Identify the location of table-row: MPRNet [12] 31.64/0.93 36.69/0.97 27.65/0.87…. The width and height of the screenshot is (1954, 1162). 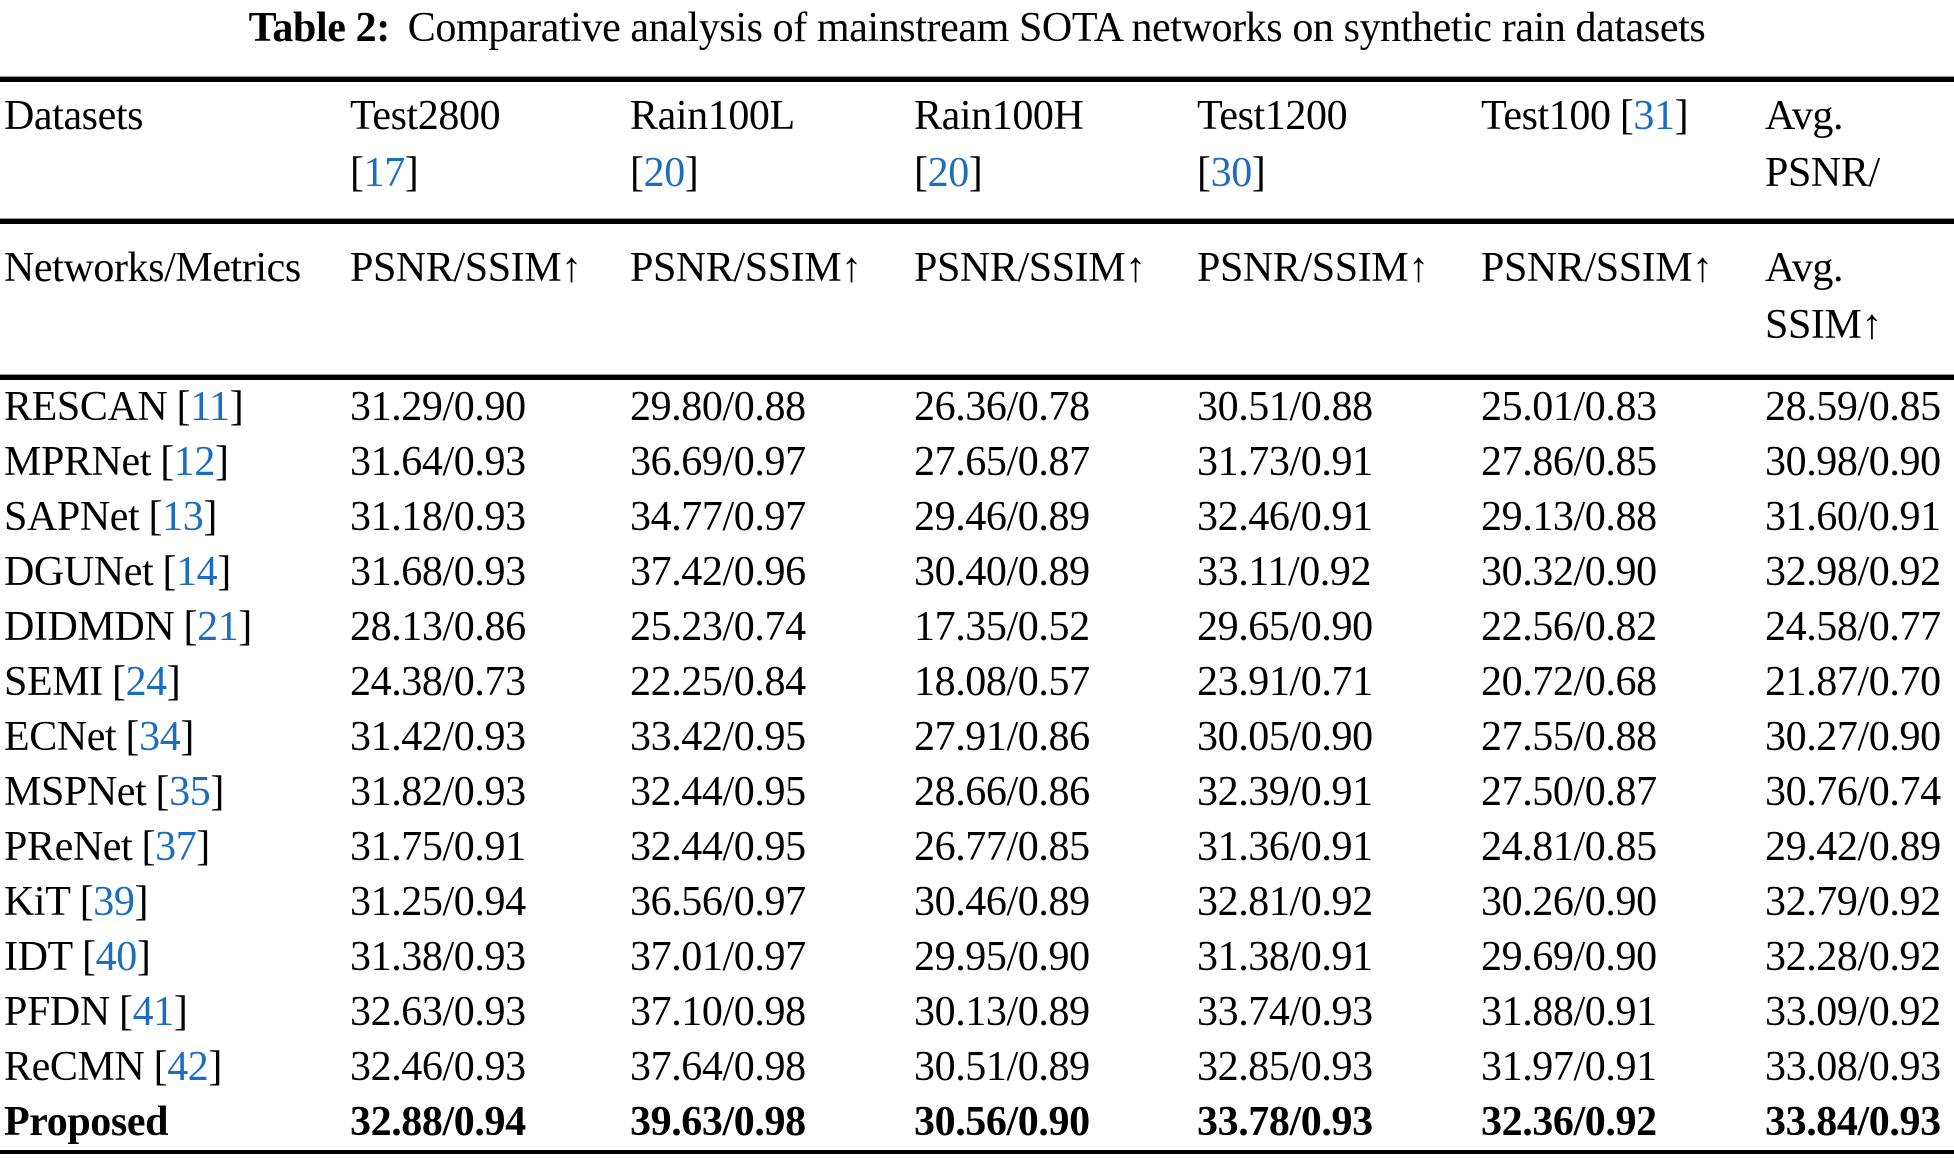
(977, 462).